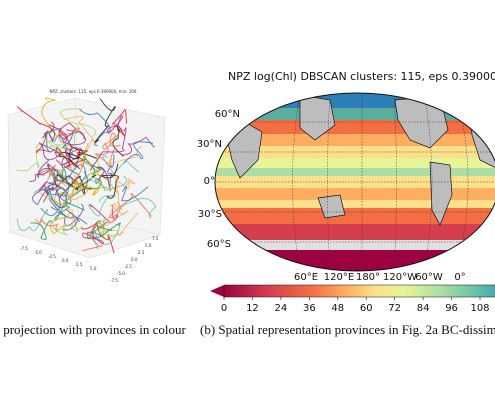 The width and height of the screenshot is (495, 400). Describe the element at coordinates (93, 329) in the screenshot. I see `caption: E projection with provinces in colour` at that location.